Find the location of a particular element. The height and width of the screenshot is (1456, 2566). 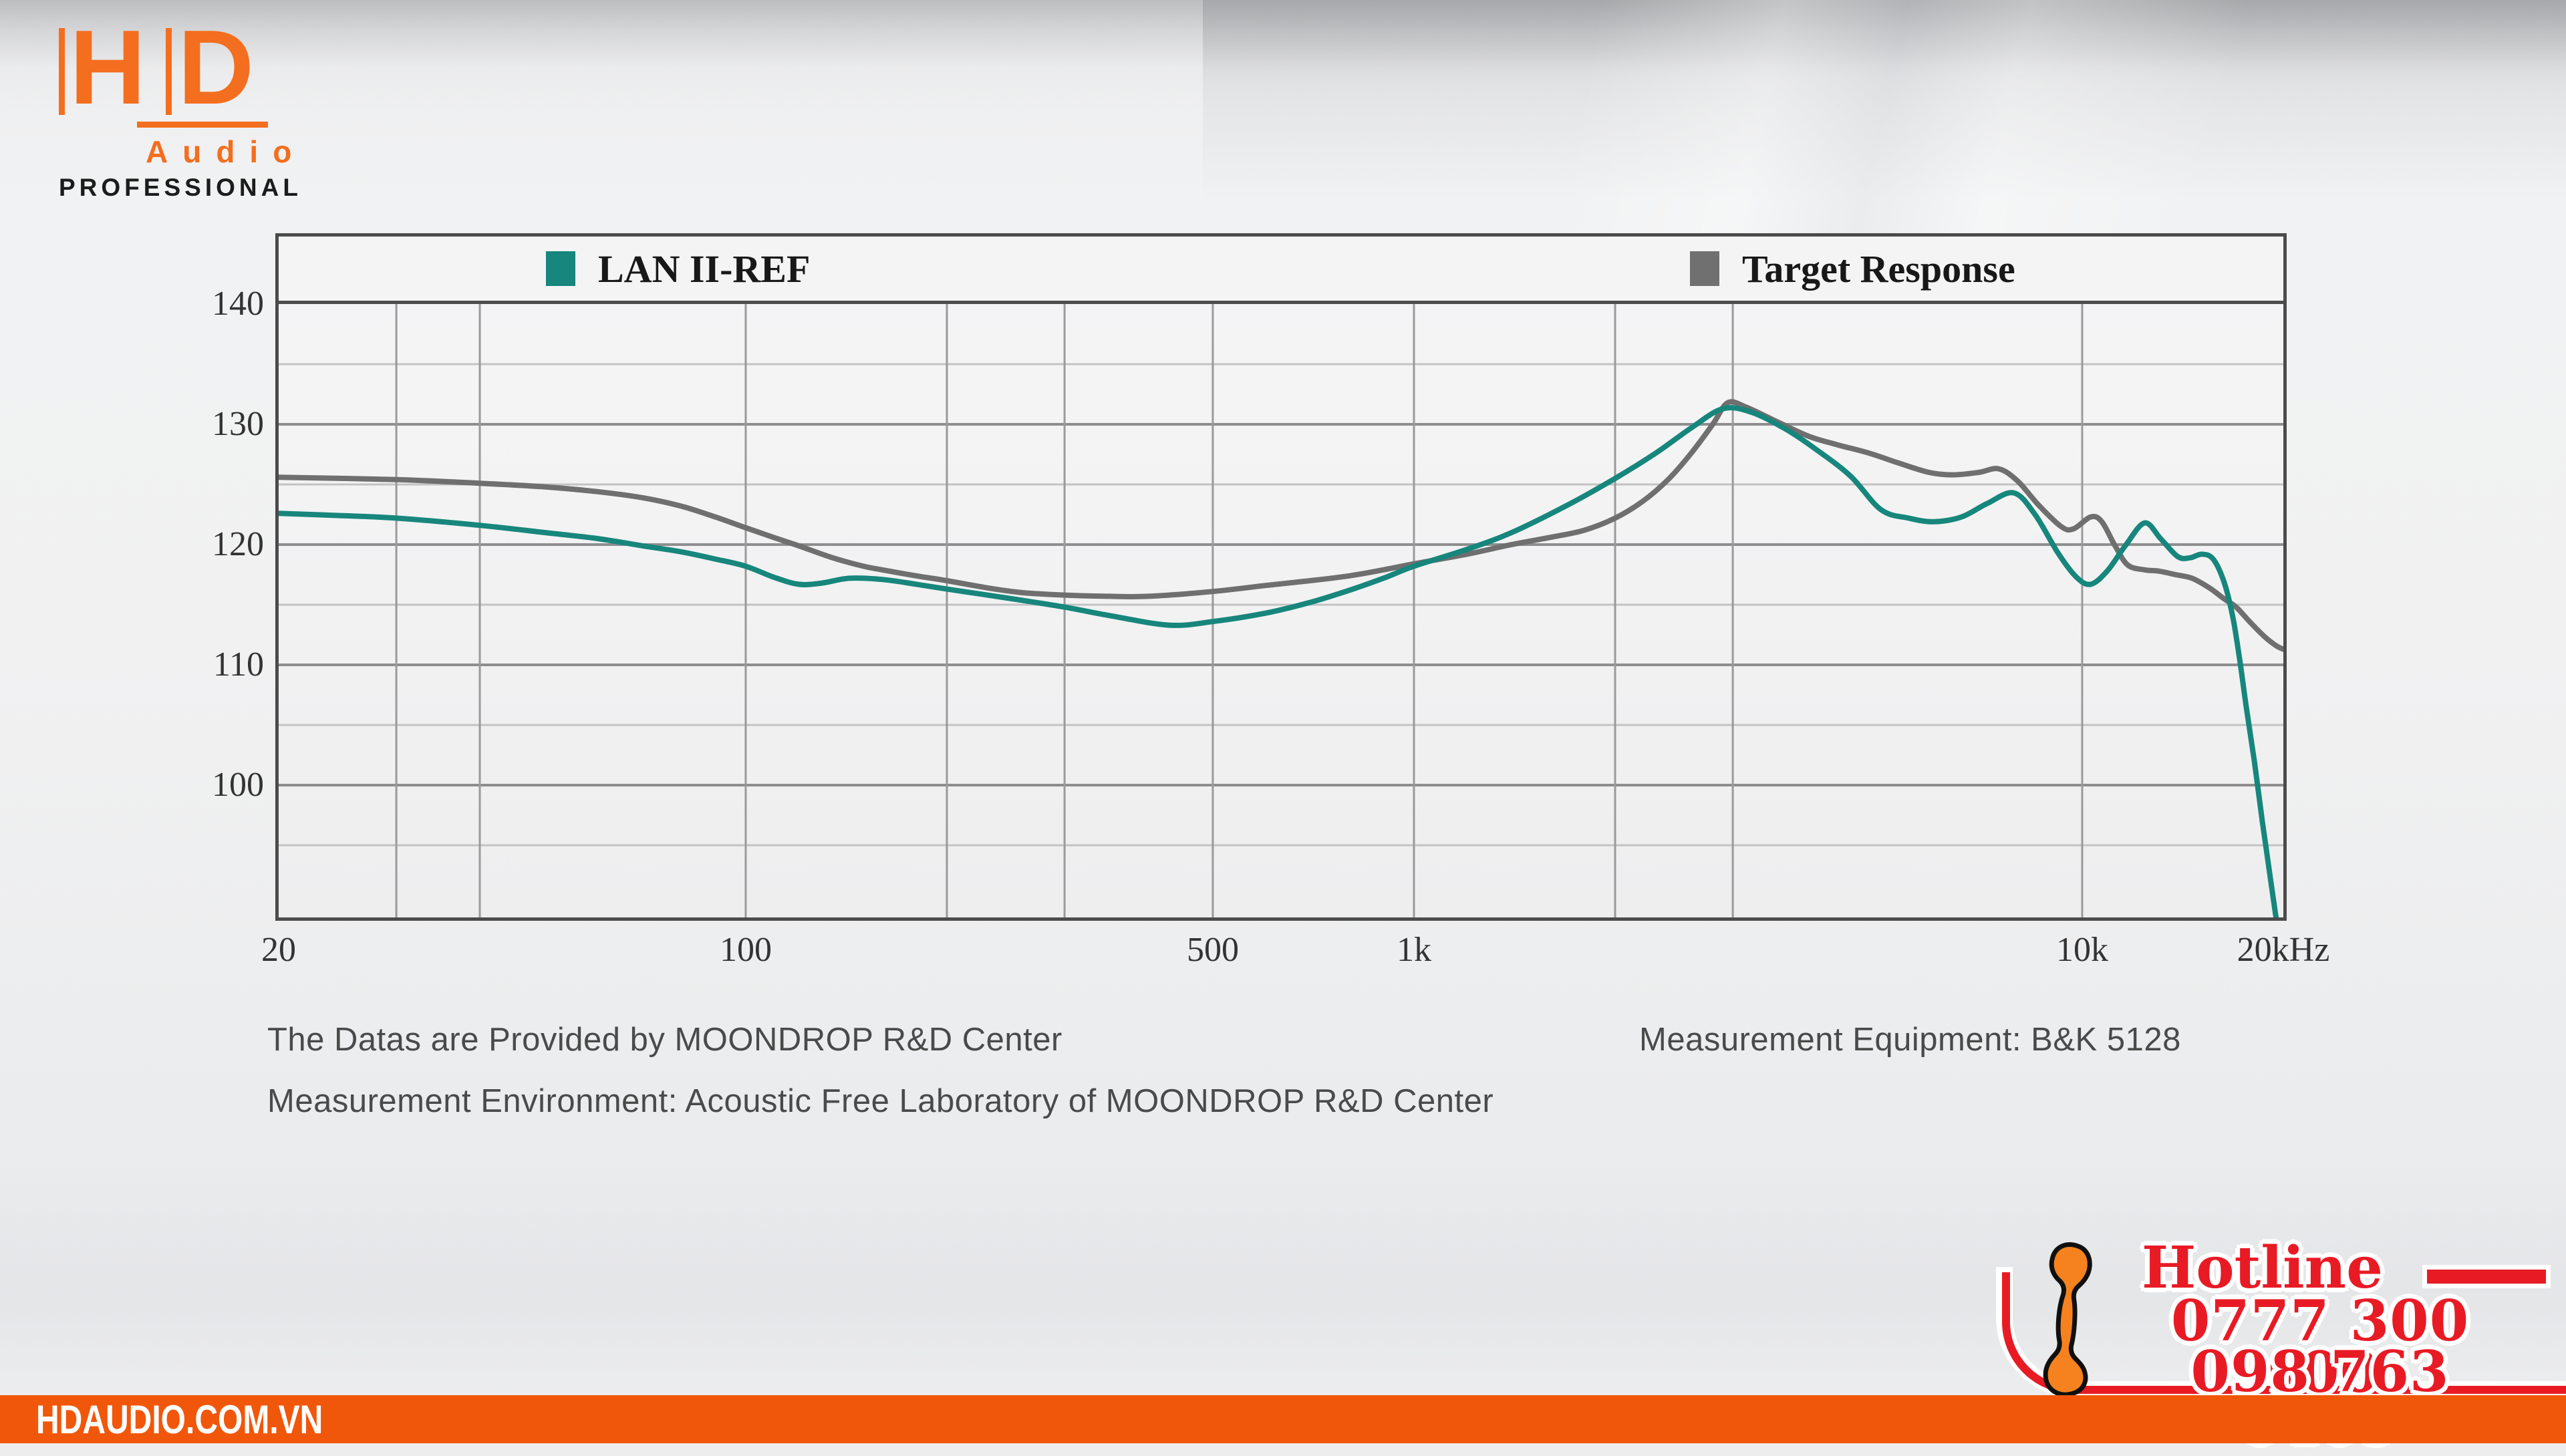

y-tick-label-100: 100 is located at coordinates (238, 785).